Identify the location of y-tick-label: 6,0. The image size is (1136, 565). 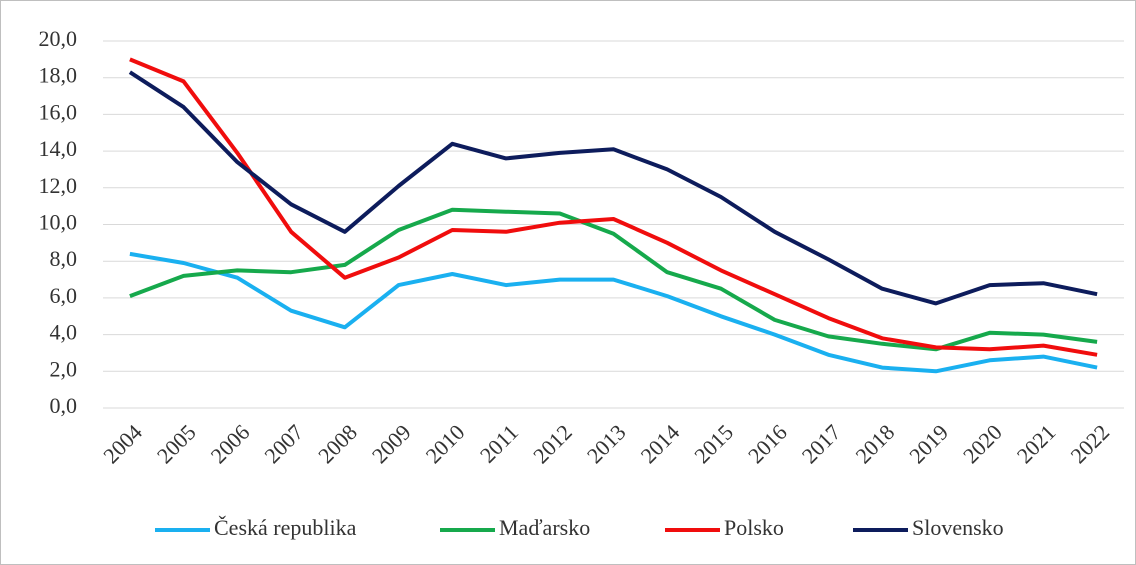
(64, 295).